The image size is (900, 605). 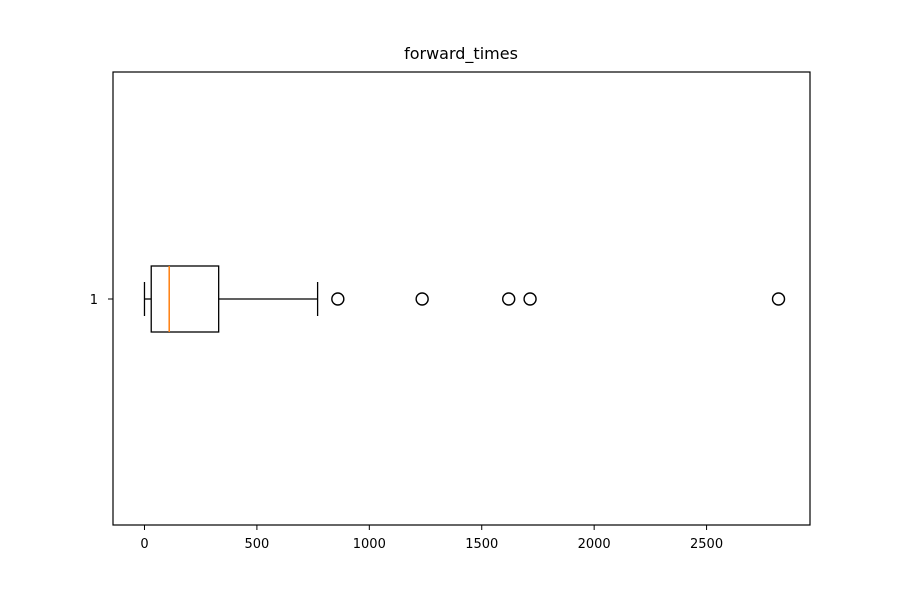 What do you see at coordinates (594, 544) in the screenshot?
I see `x-tick-label: 2000` at bounding box center [594, 544].